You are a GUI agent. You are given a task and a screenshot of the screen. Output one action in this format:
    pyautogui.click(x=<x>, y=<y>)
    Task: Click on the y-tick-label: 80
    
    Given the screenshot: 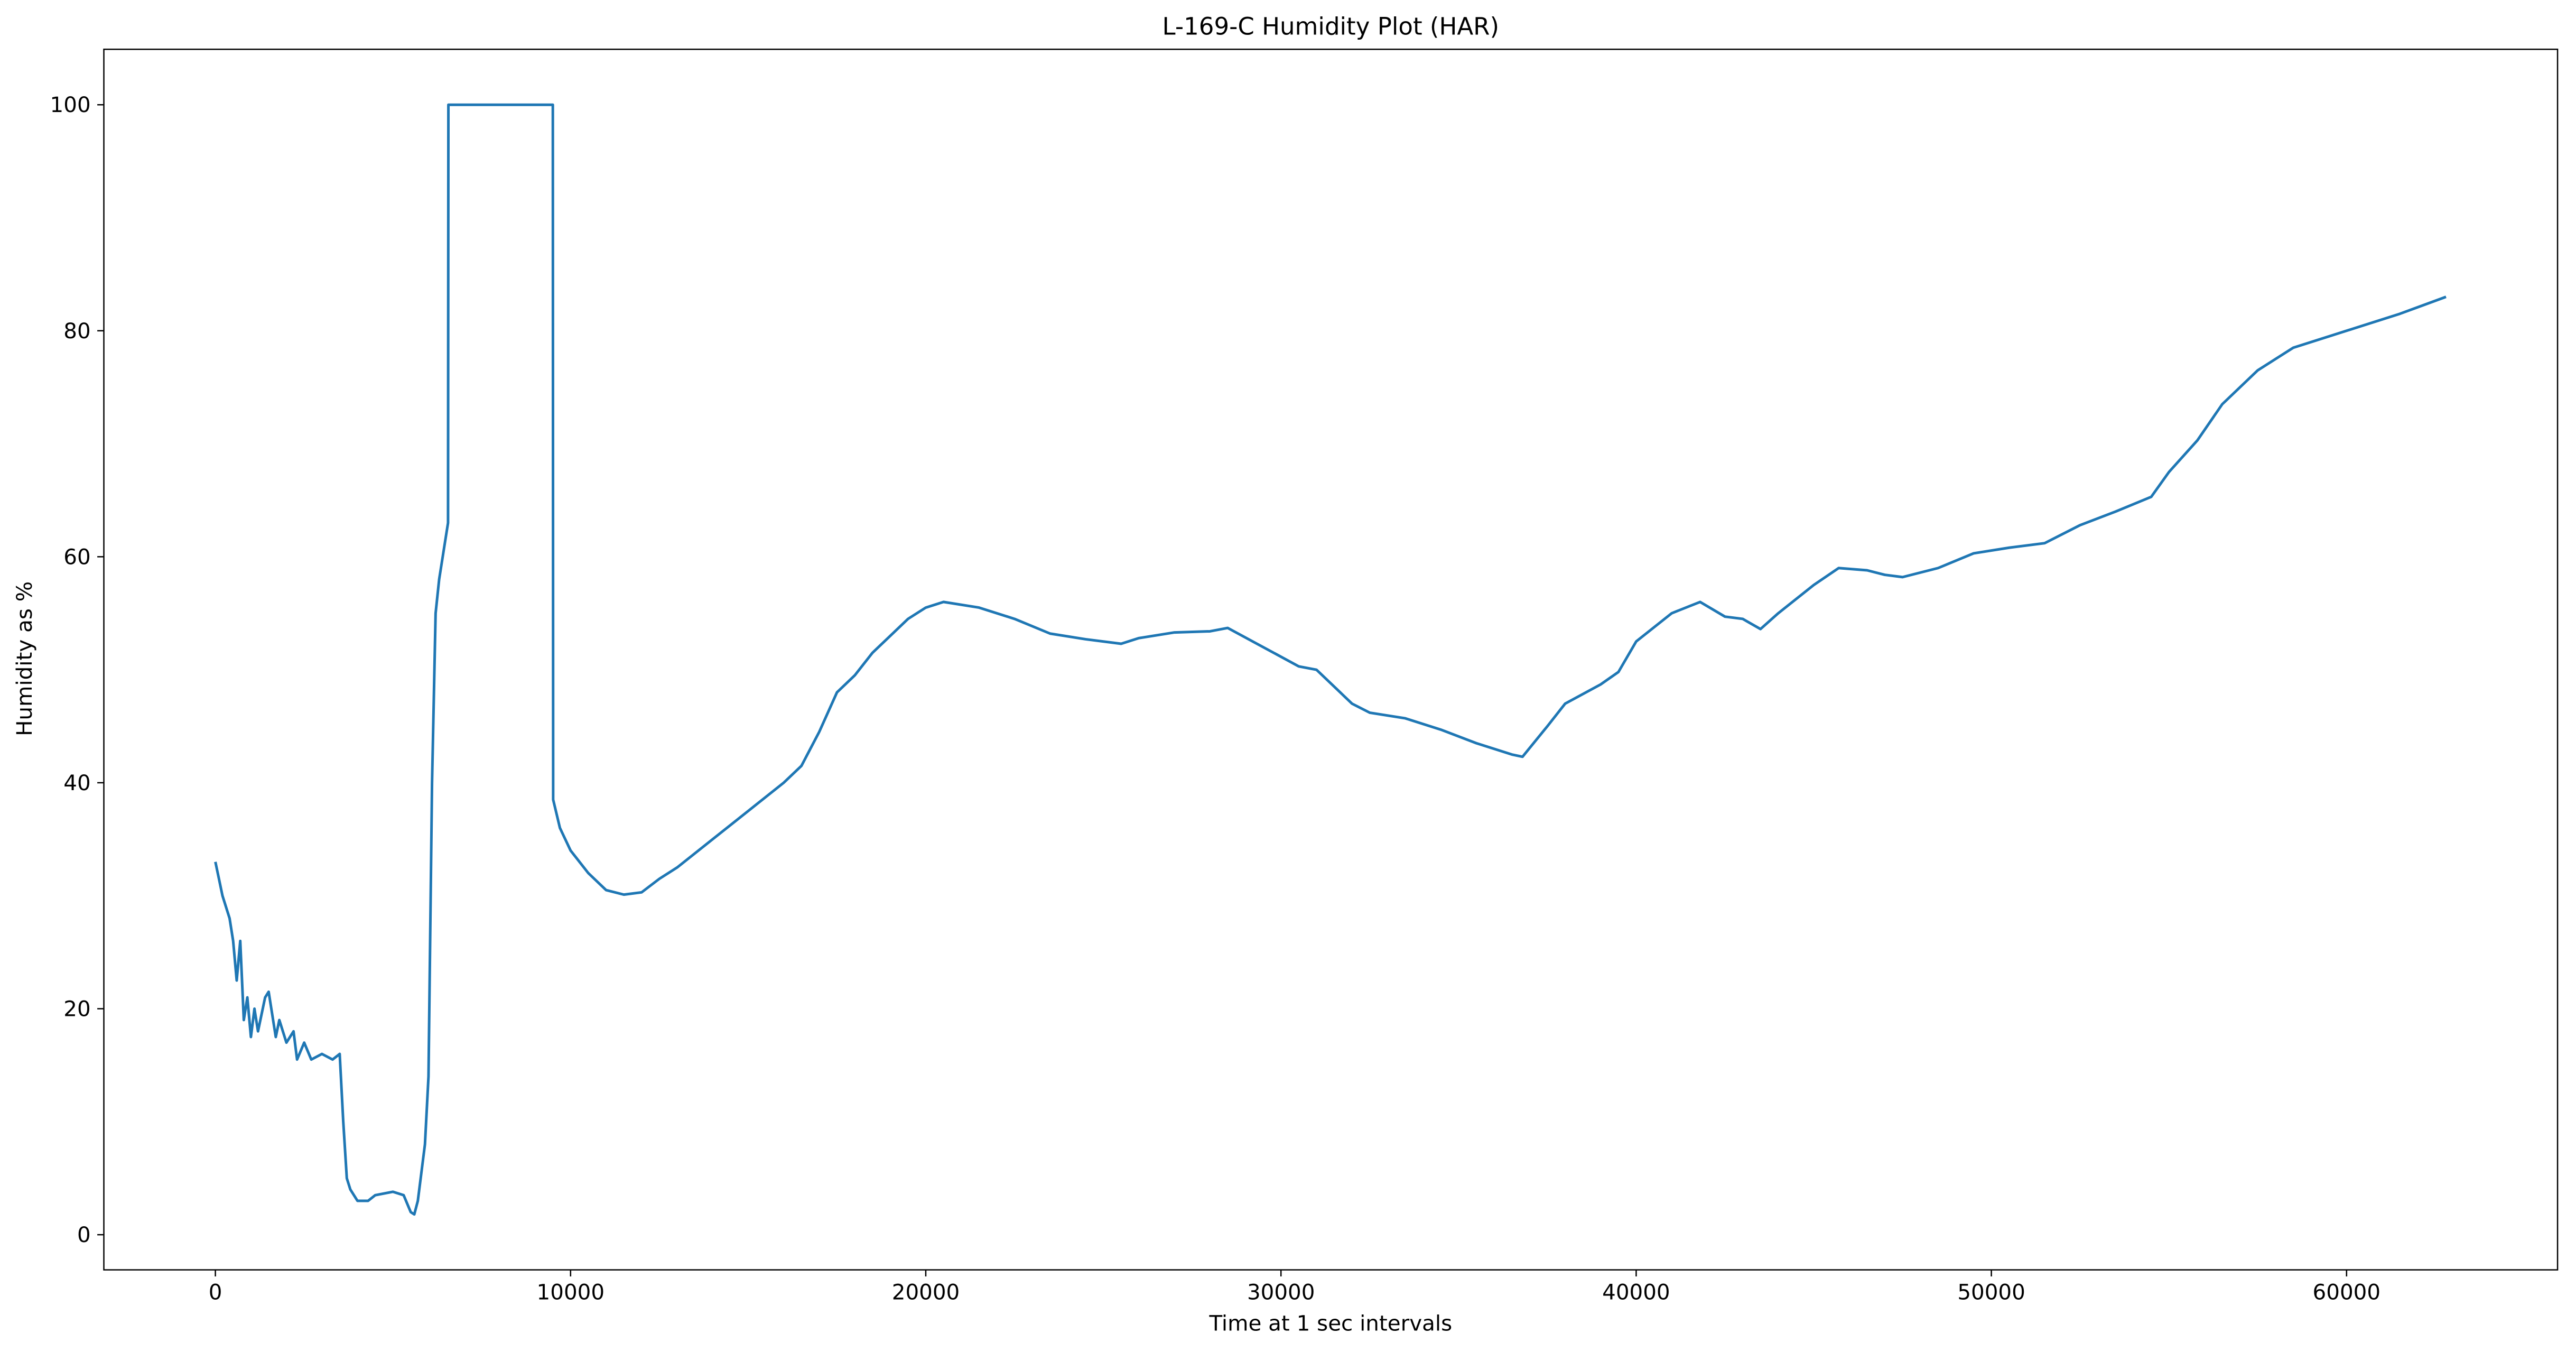 What is the action you would take?
    pyautogui.click(x=76, y=331)
    